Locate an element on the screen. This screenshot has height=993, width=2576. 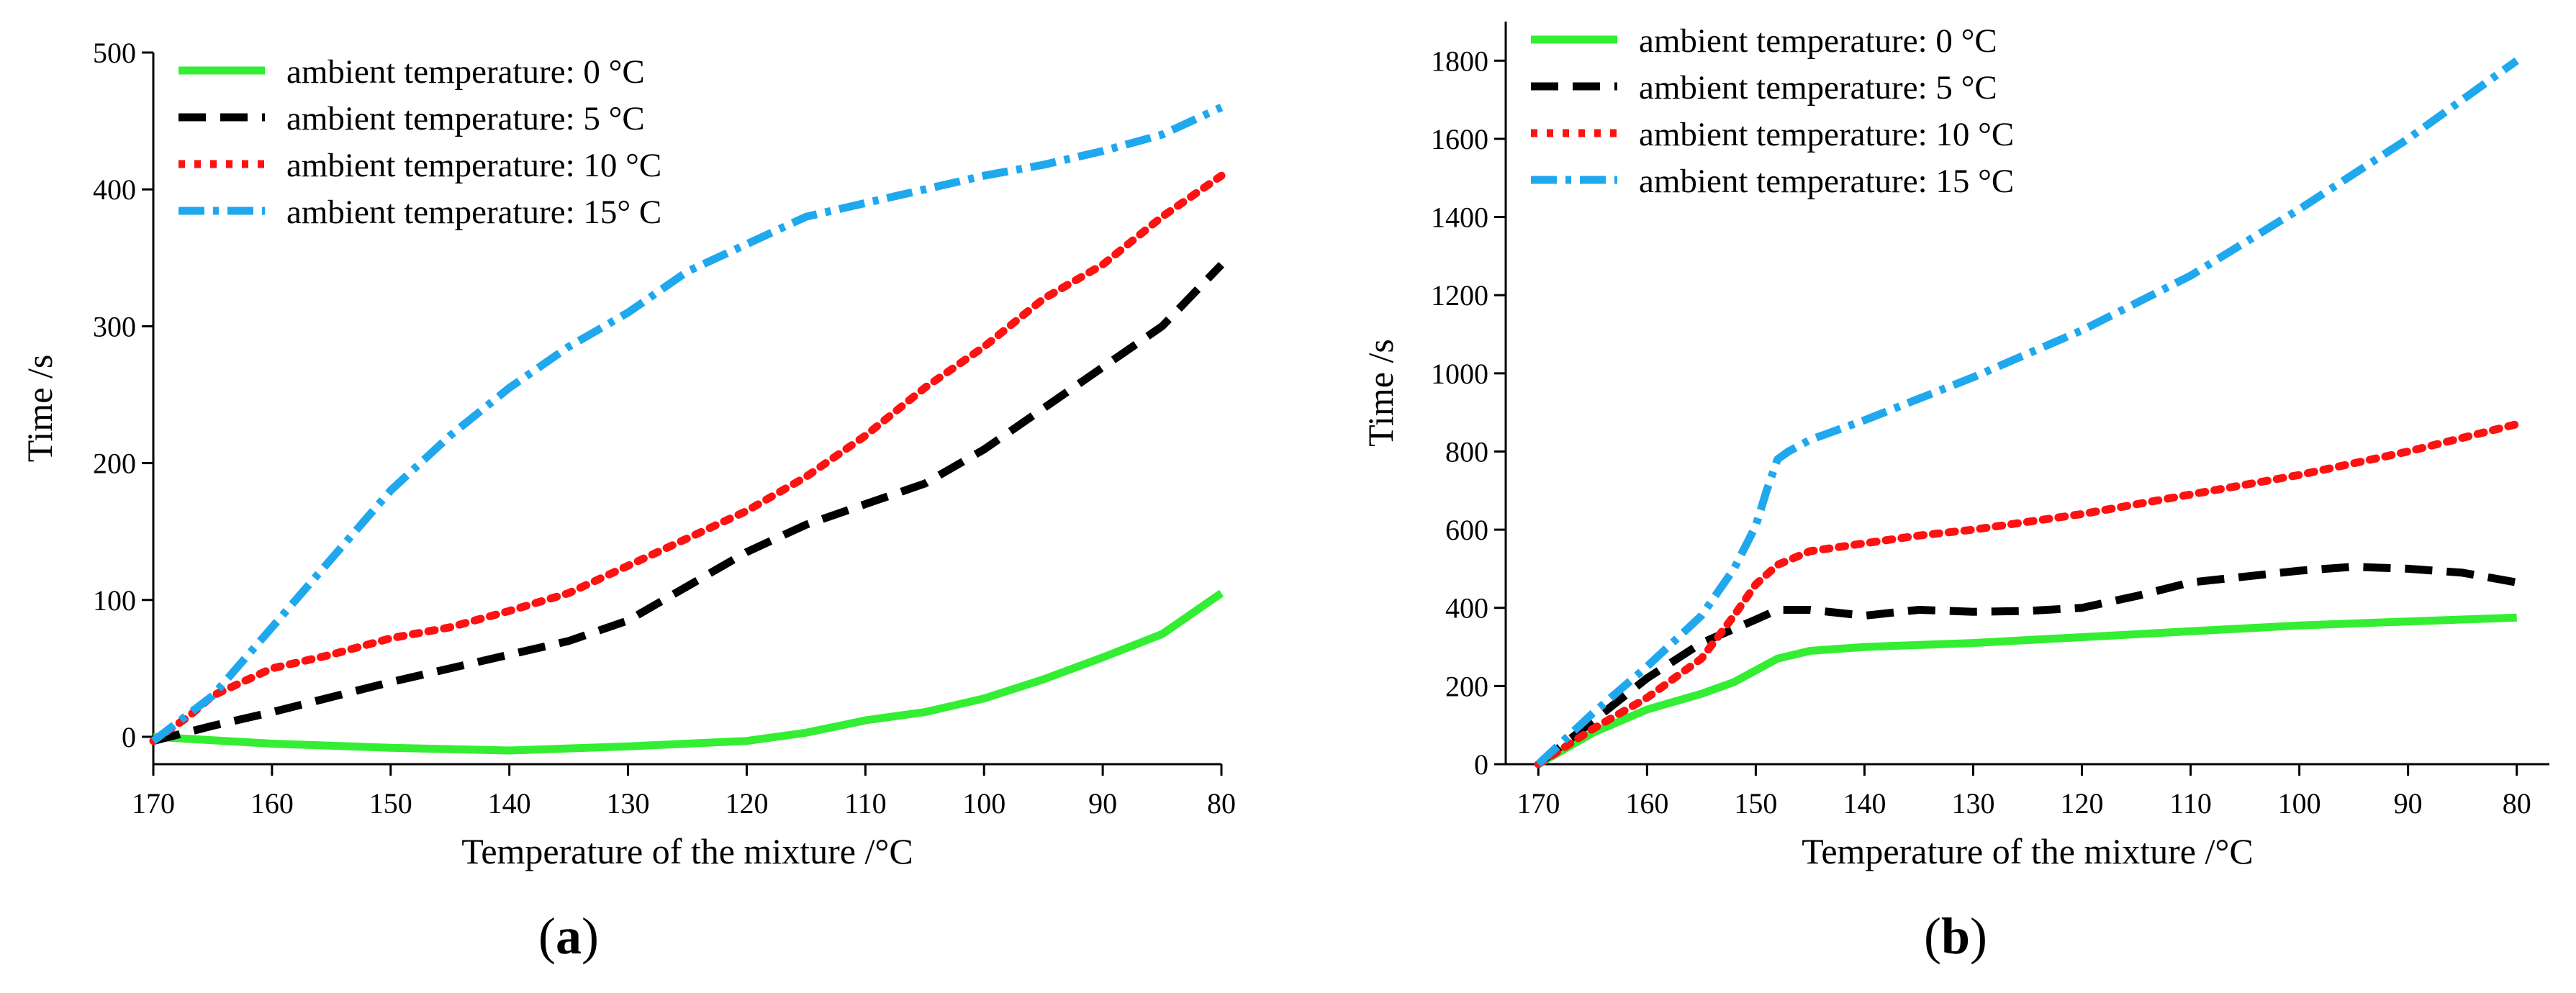
p0-x-tick-label: 150 is located at coordinates (391, 803).